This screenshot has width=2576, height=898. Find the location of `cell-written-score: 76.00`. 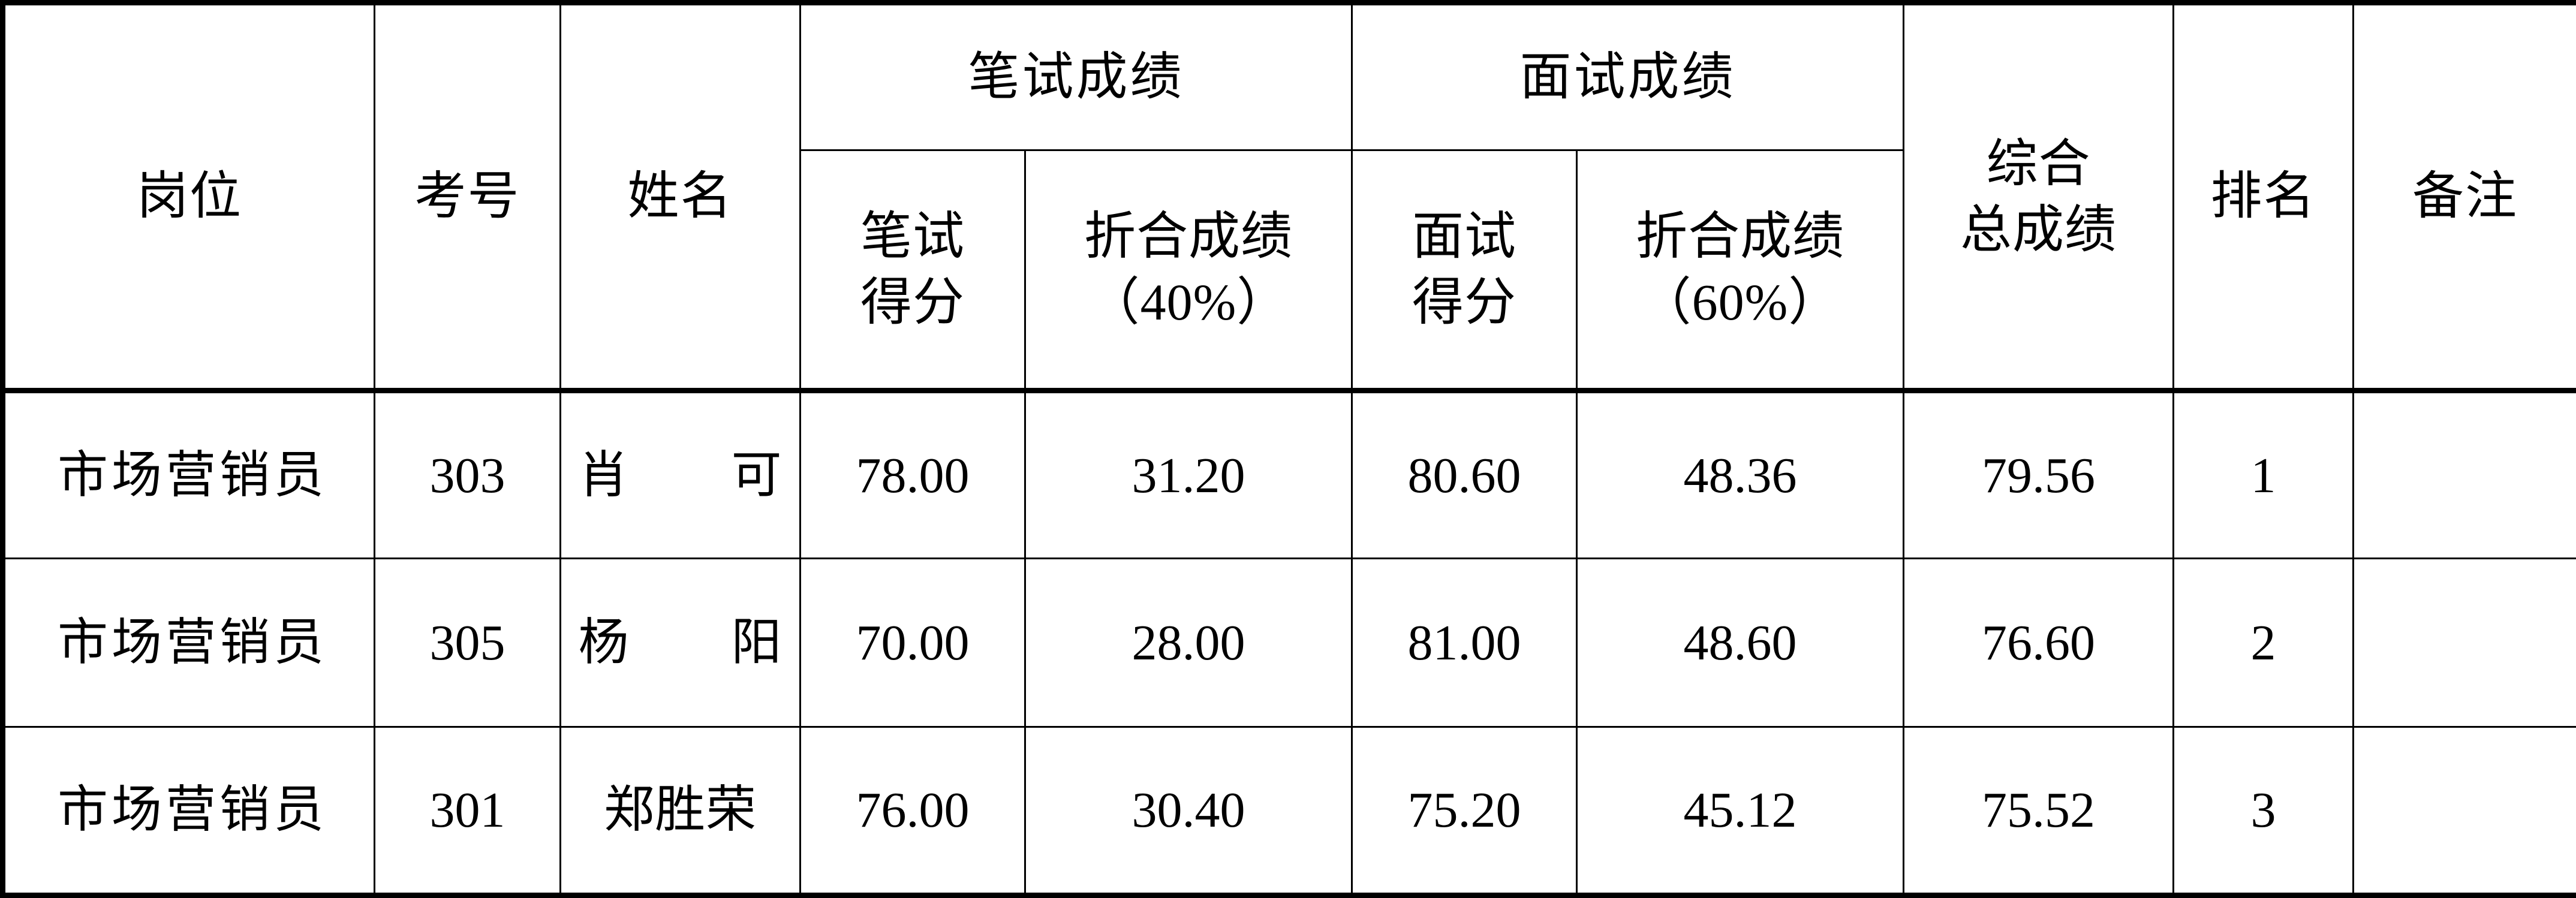

cell-written-score: 76.00 is located at coordinates (912, 811).